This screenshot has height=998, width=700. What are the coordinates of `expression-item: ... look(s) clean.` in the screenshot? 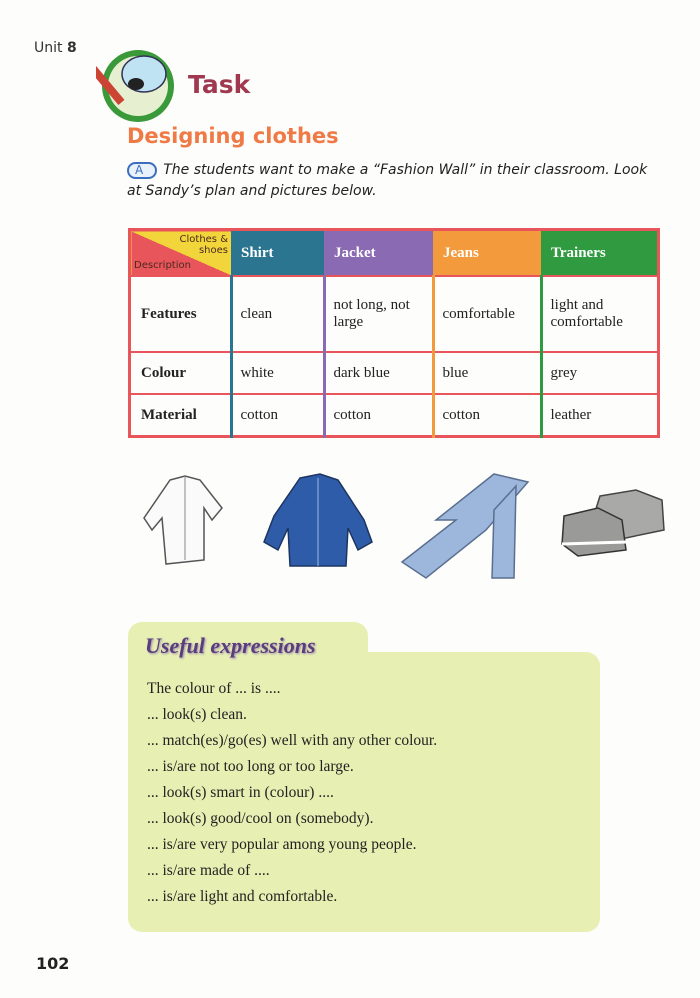 It's located at (197, 714).